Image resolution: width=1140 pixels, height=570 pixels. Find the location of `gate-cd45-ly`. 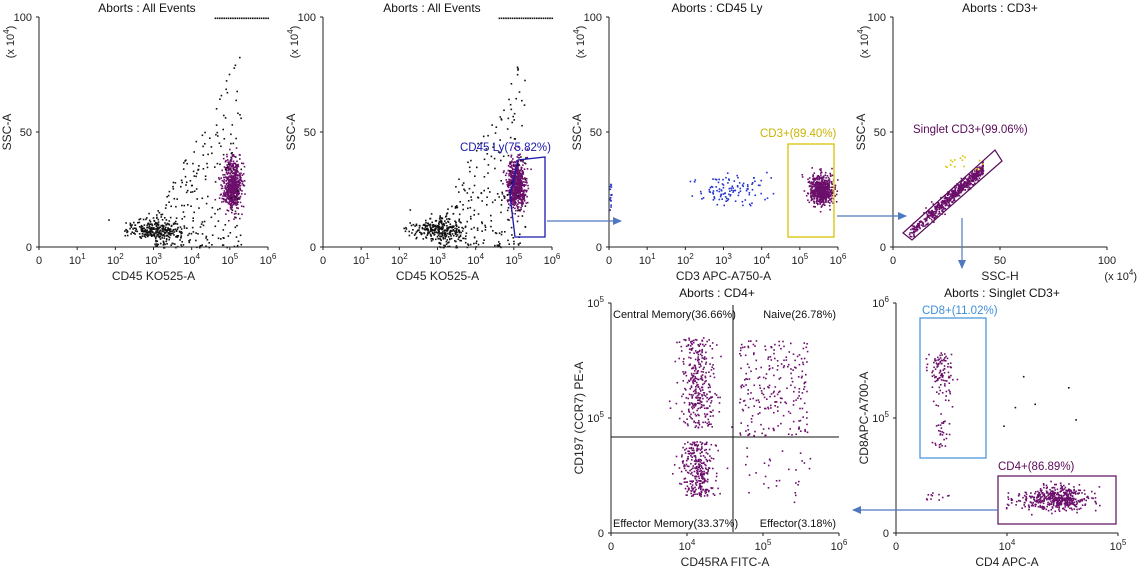

gate-cd45-ly is located at coordinates (527, 197).